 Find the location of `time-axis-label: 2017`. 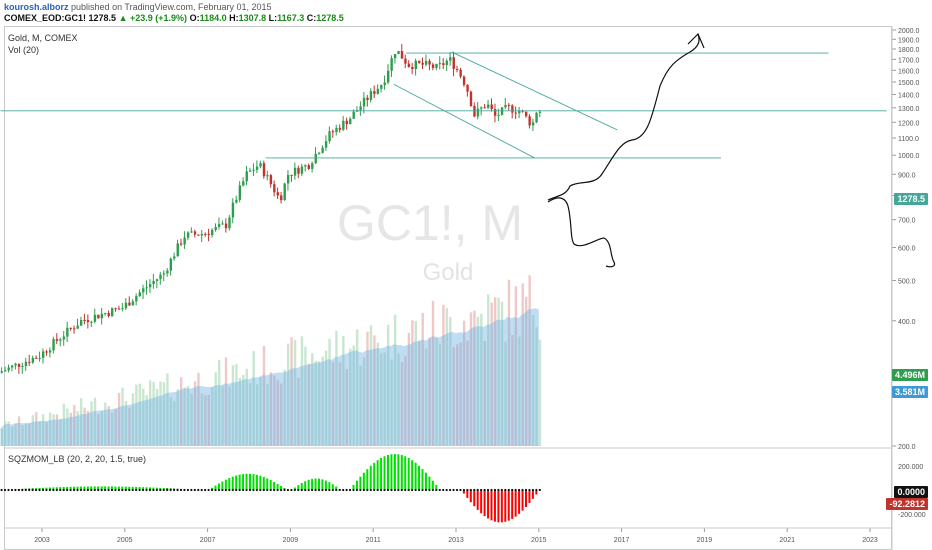

time-axis-label: 2017 is located at coordinates (622, 540).